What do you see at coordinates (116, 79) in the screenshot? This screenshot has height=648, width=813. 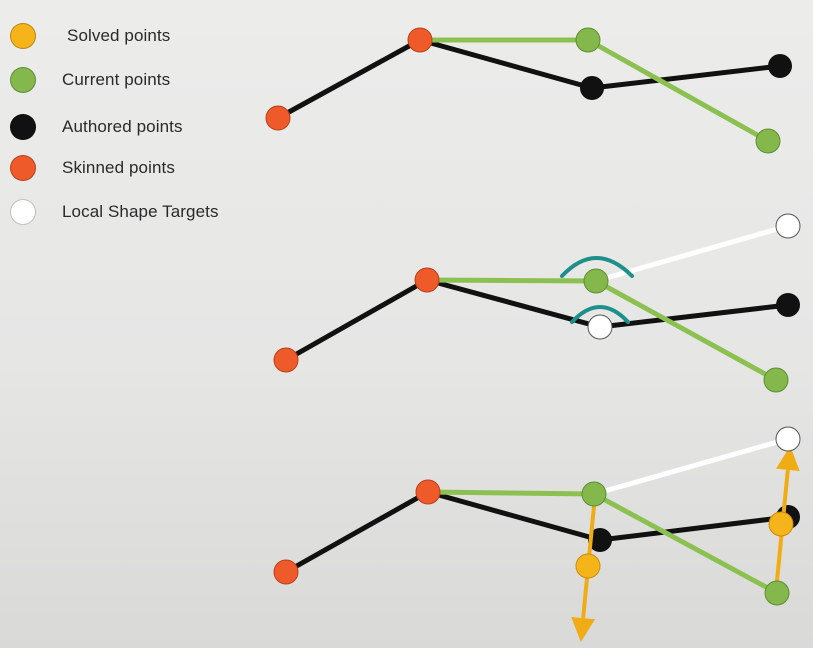 I see `legend-label: Current points` at bounding box center [116, 79].